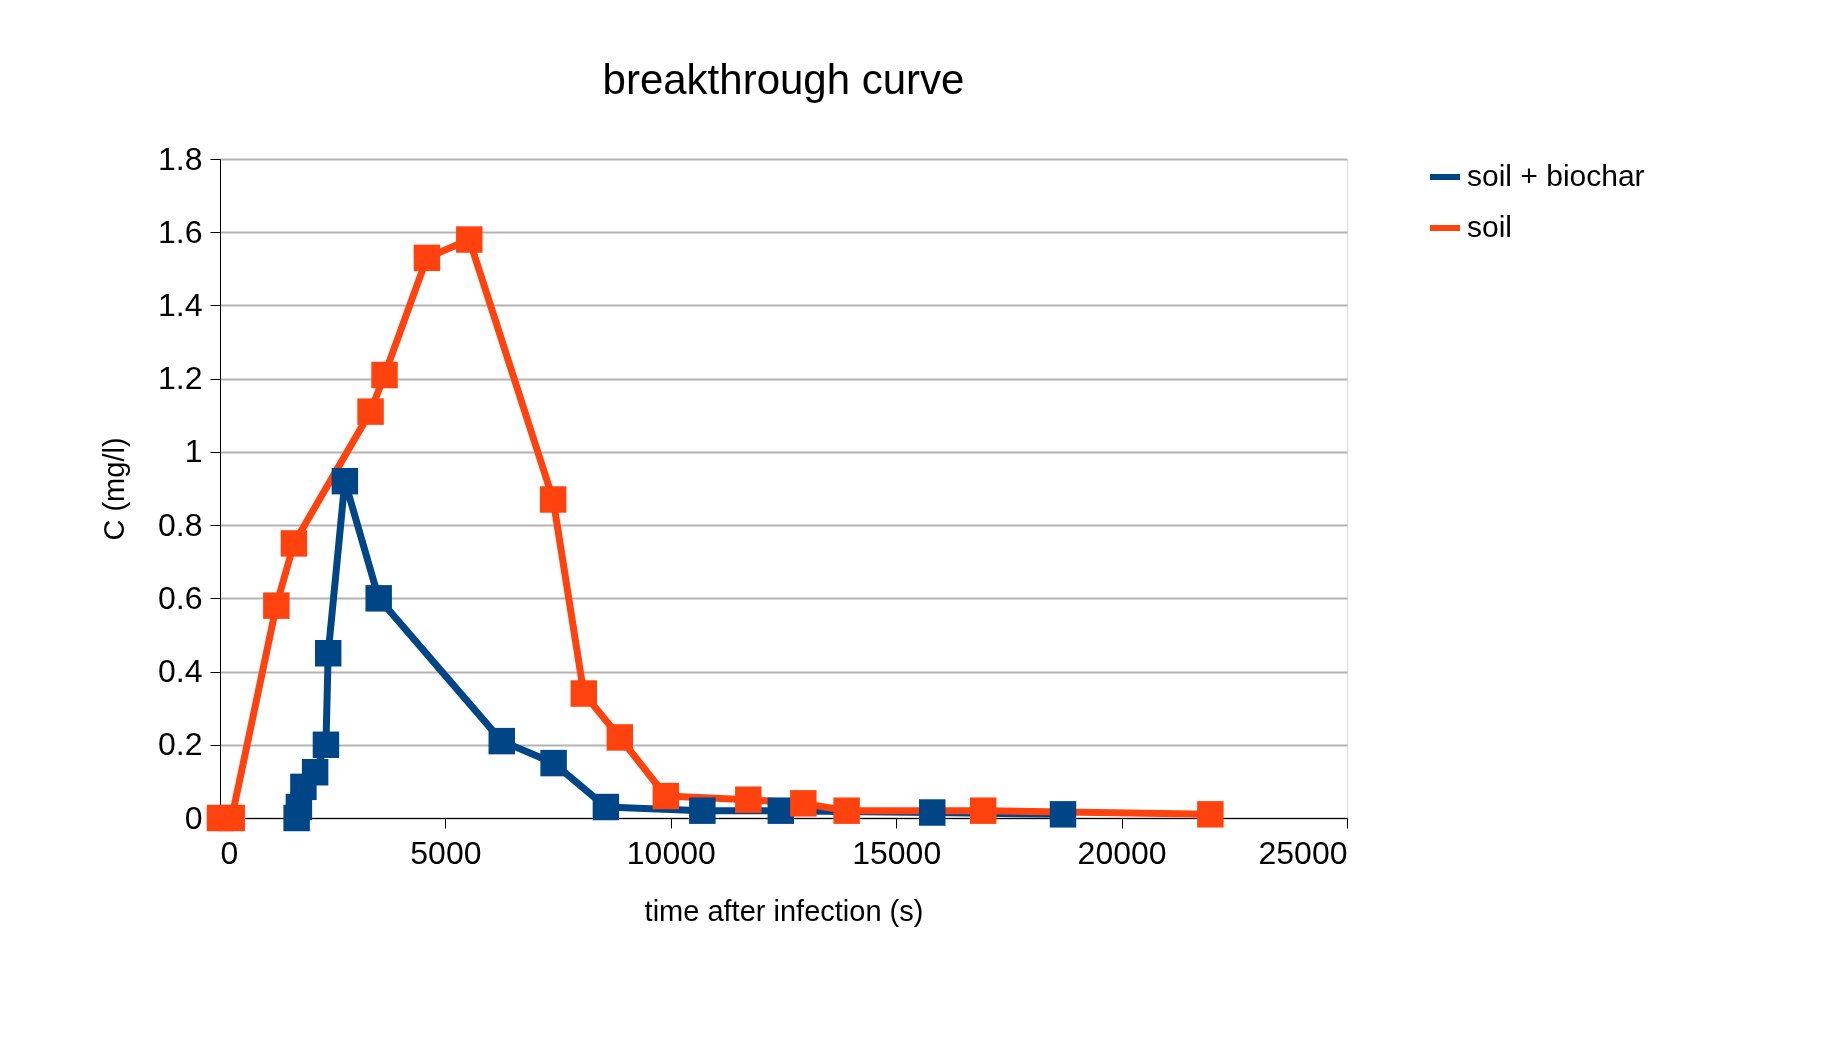 The width and height of the screenshot is (1845, 1058). I want to click on y-tick-label: 1.2, so click(180, 378).